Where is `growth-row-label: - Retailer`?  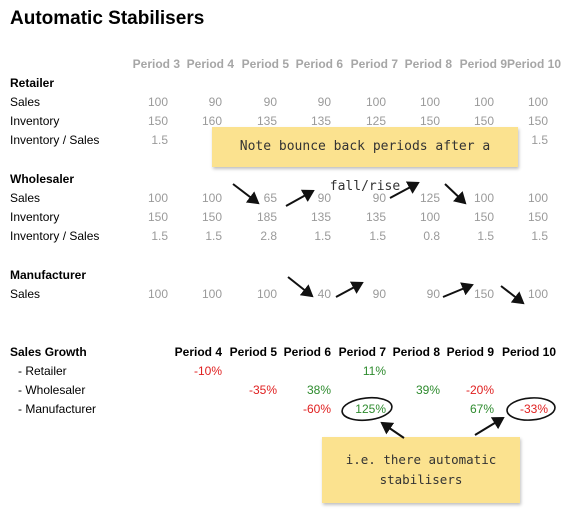
growth-row-label: - Retailer is located at coordinates (42, 371).